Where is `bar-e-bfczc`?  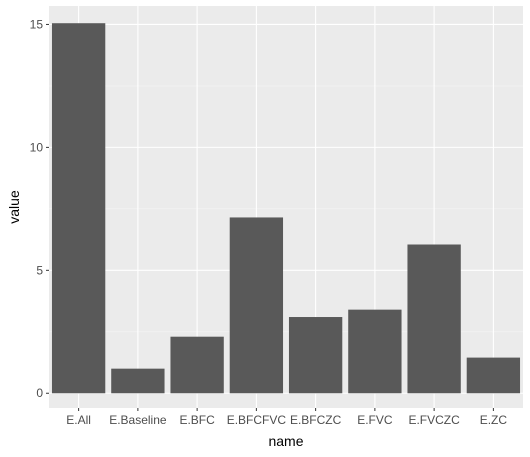
bar-e-bfczc is located at coordinates (315, 355).